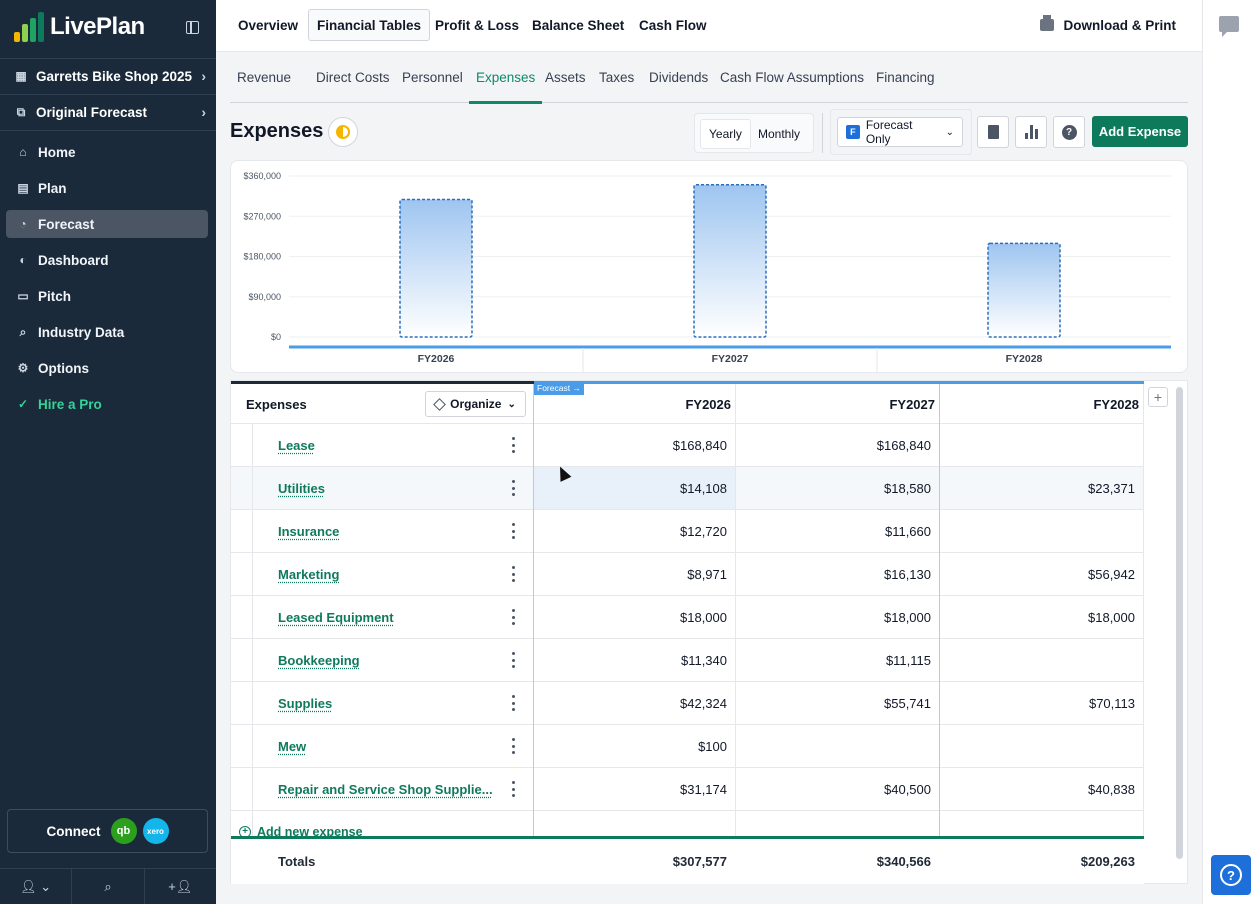 The image size is (1256, 904). Describe the element at coordinates (703, 531) in the screenshot. I see `value-cell-fy2026: $12,720` at that location.